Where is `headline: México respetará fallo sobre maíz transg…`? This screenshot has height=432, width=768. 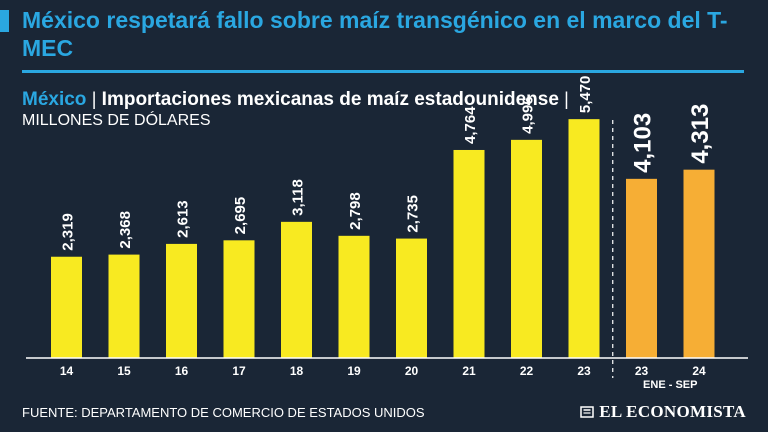
headline: México respetará fallo sobre maíz transg… is located at coordinates (375, 34).